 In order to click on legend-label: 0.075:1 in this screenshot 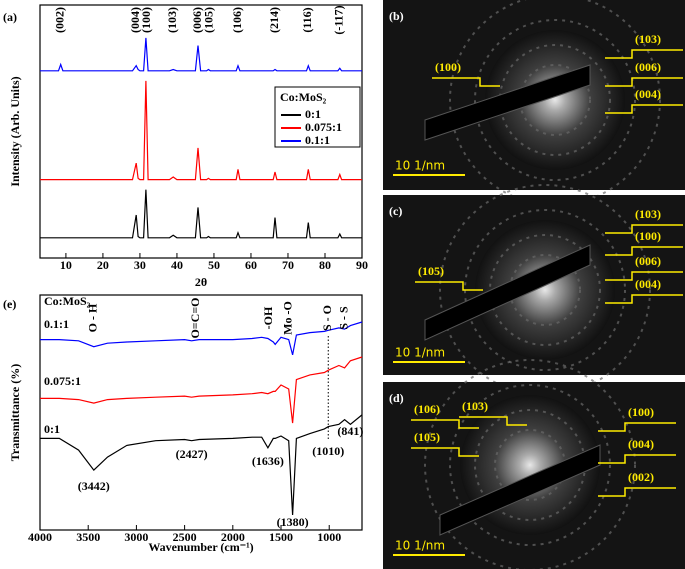, I will do `click(323, 127)`.